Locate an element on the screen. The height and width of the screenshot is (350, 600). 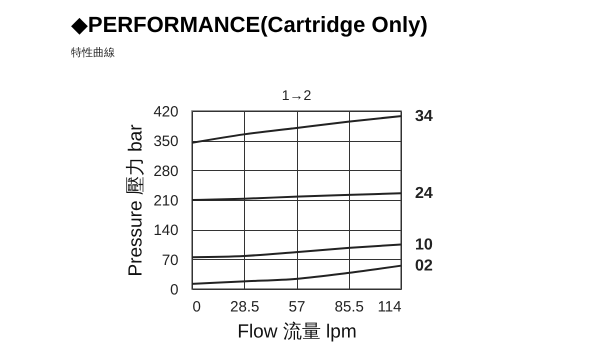
y-tick-label: 280 is located at coordinates (165, 171).